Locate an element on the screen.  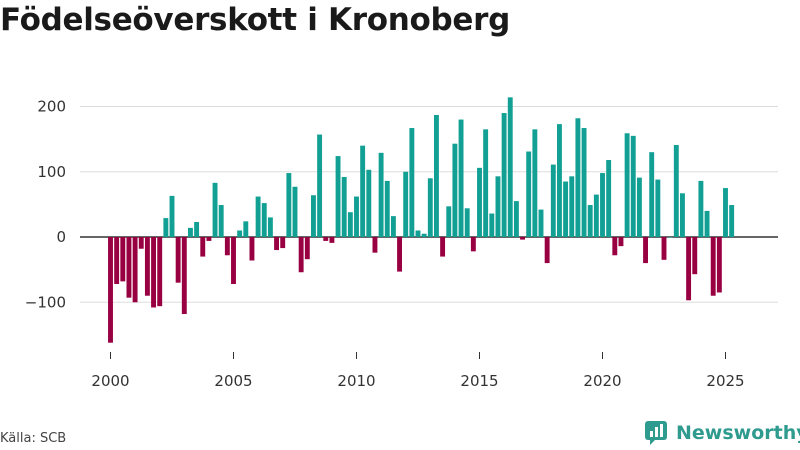
y-axis-ticks: −100 0 100 200 is located at coordinates (45, 205).